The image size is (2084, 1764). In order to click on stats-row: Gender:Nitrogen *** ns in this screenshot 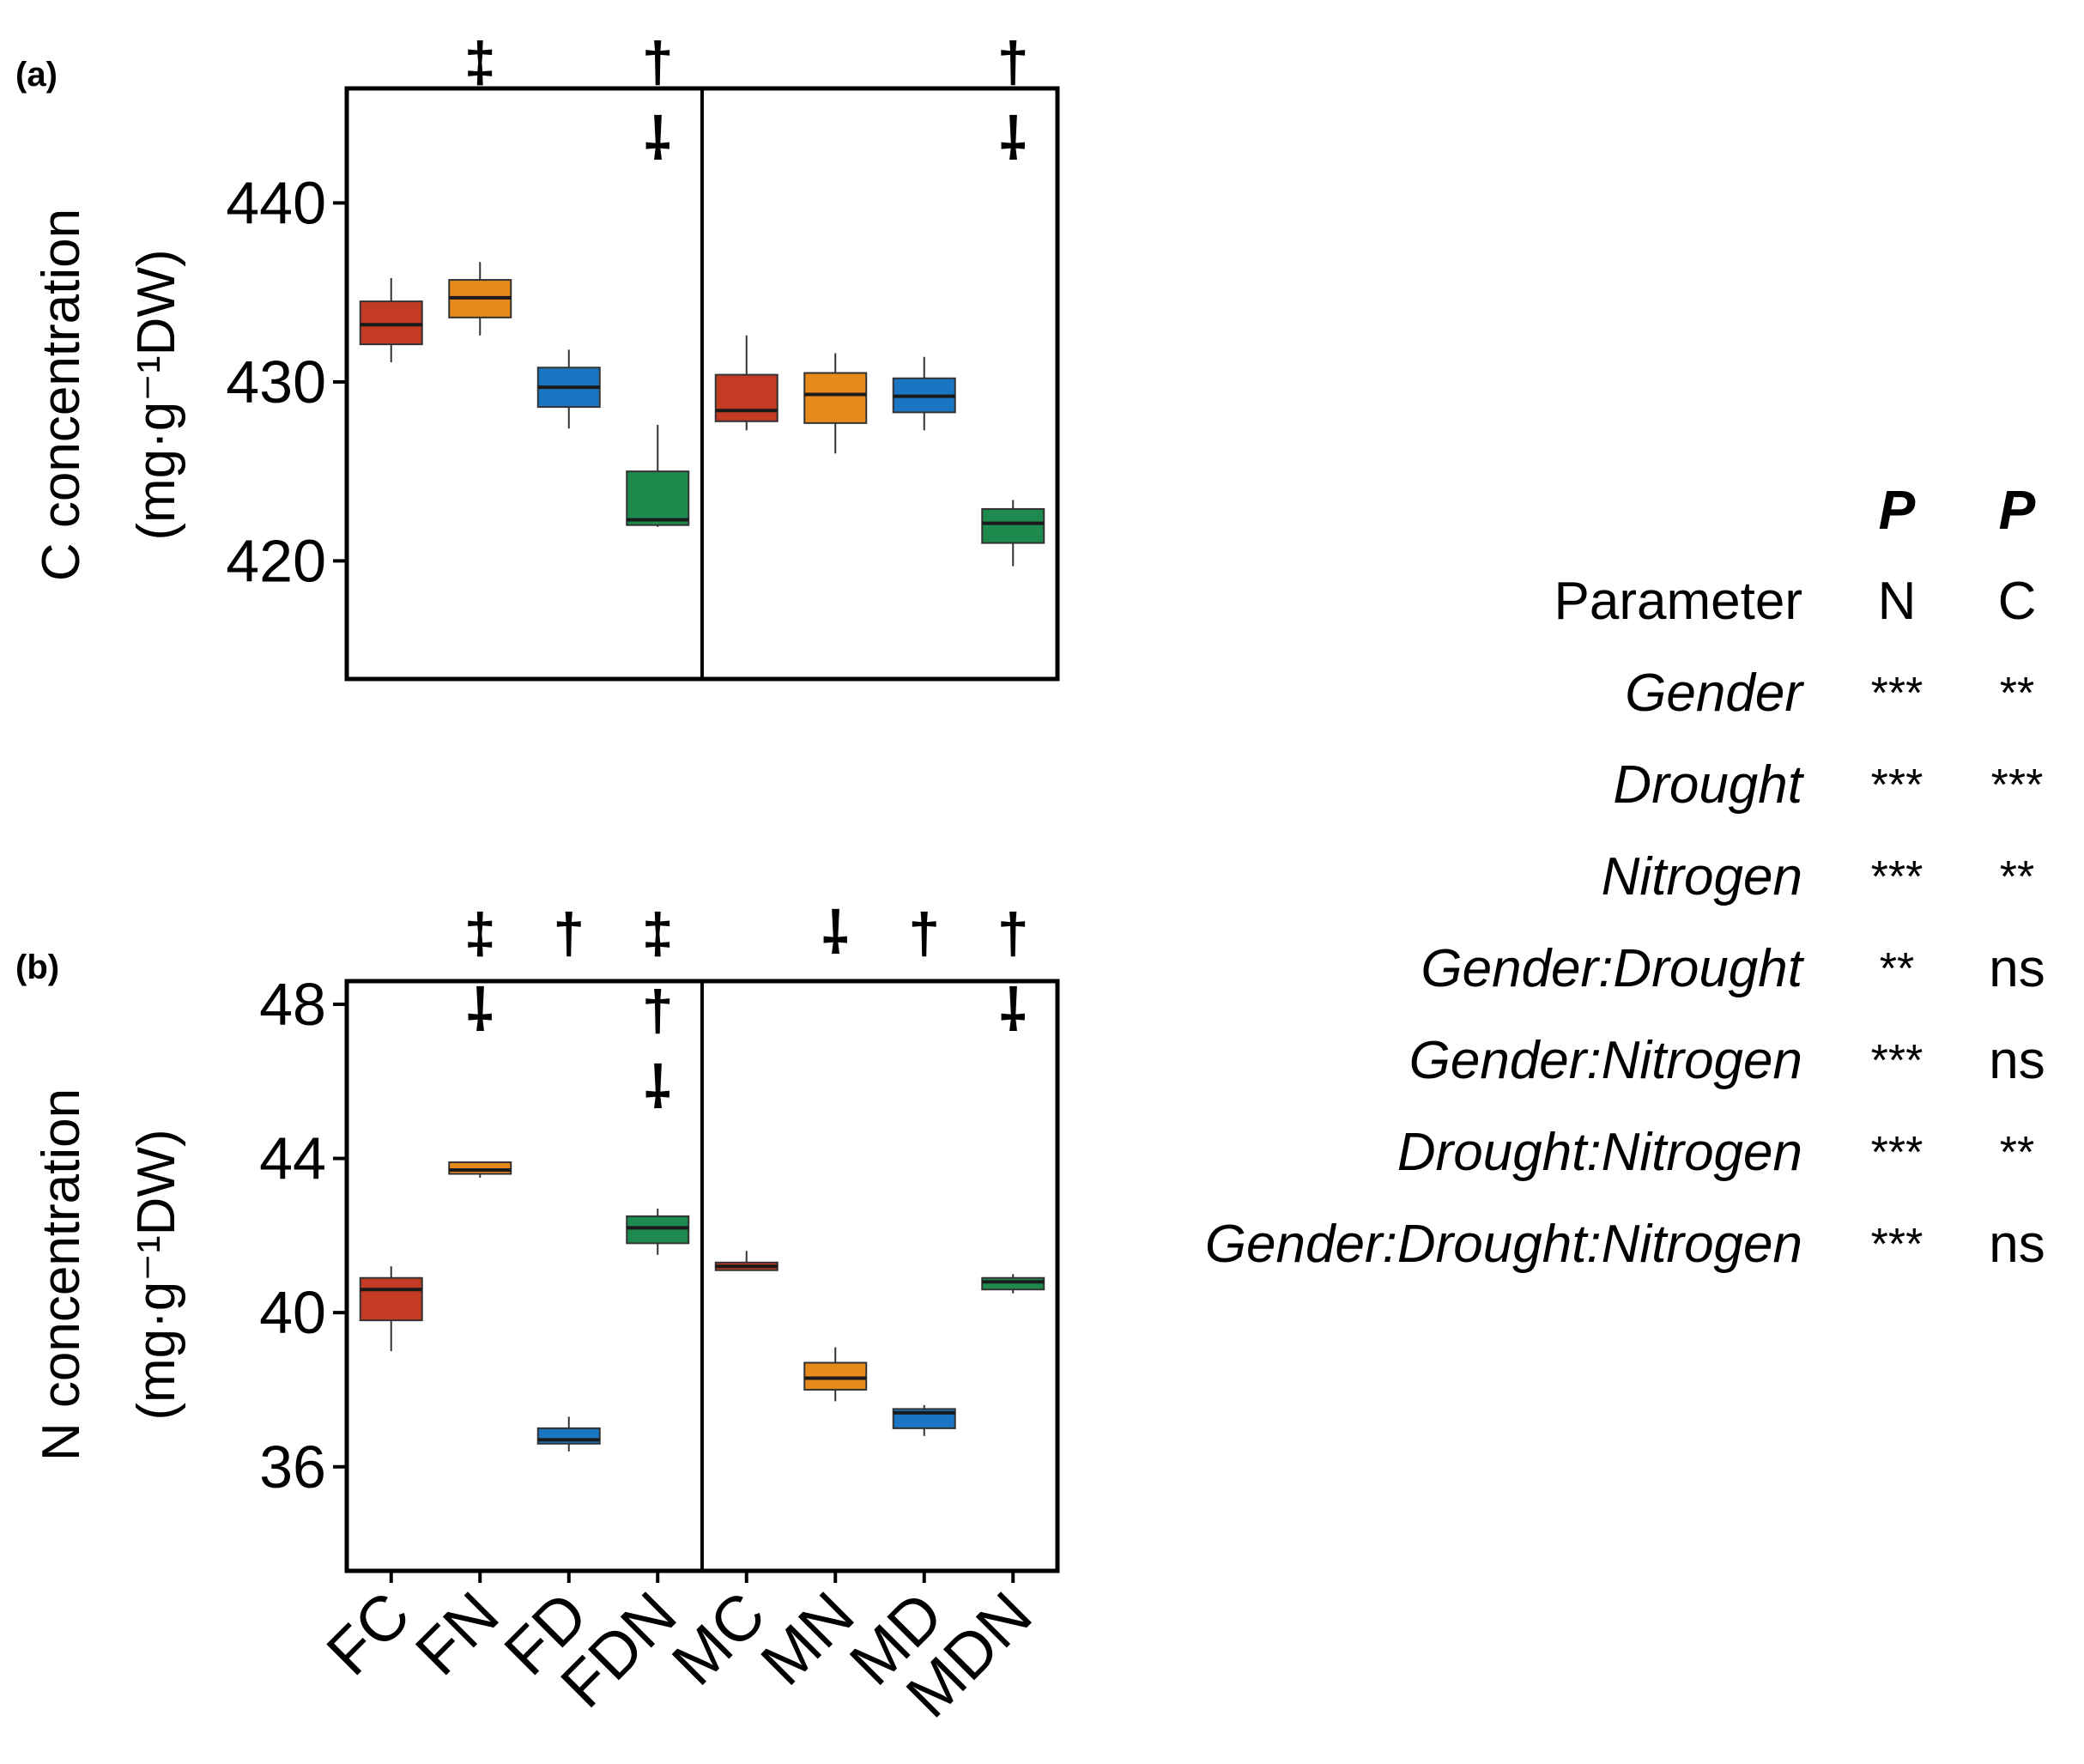, I will do `click(1641, 1060)`.